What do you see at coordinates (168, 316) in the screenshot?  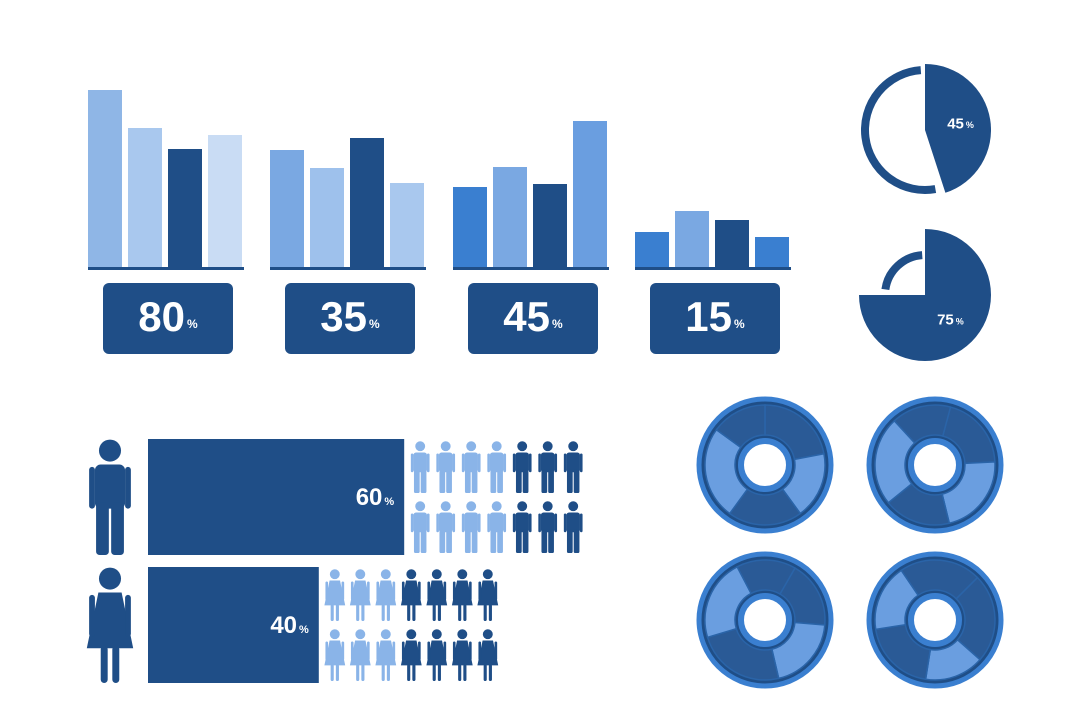 I see `percent-label: 80%` at bounding box center [168, 316].